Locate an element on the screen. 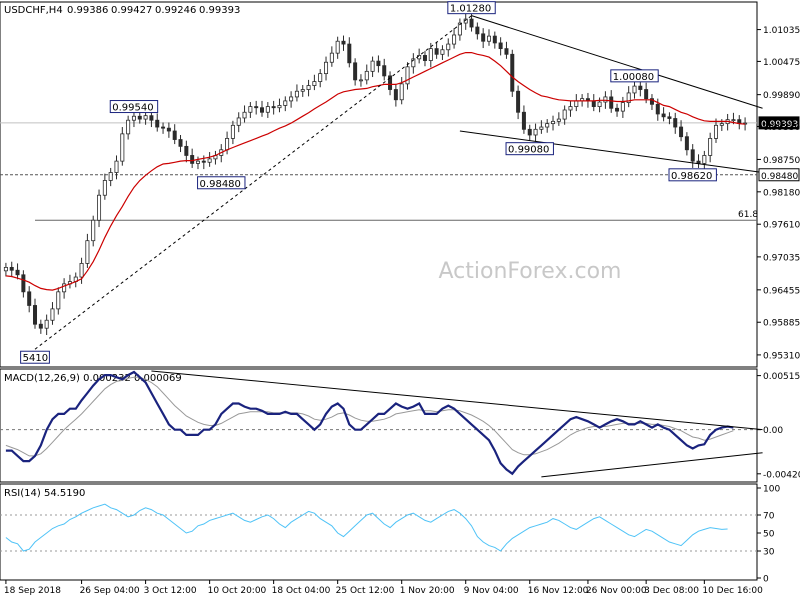  macd-ytick-label: 0.00 is located at coordinates (773, 431).